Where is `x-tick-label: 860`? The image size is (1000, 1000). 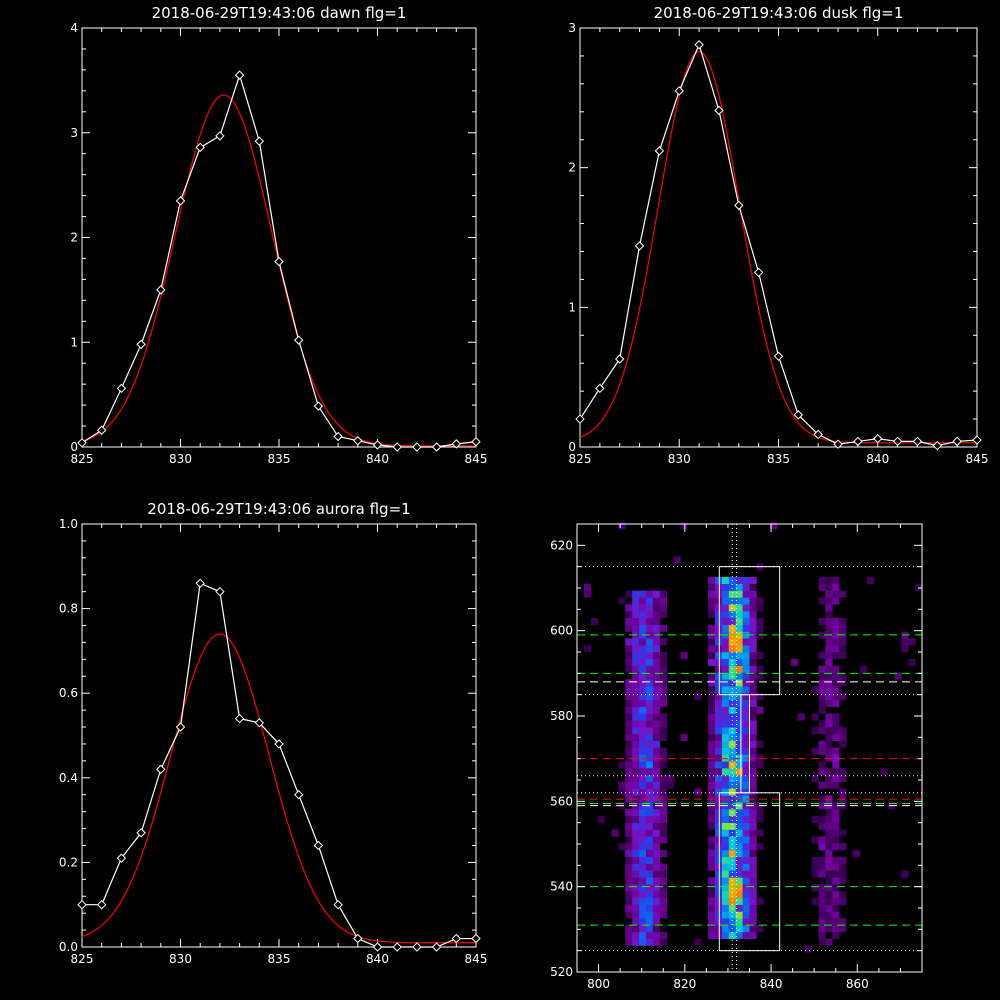 x-tick-label: 860 is located at coordinates (857, 984).